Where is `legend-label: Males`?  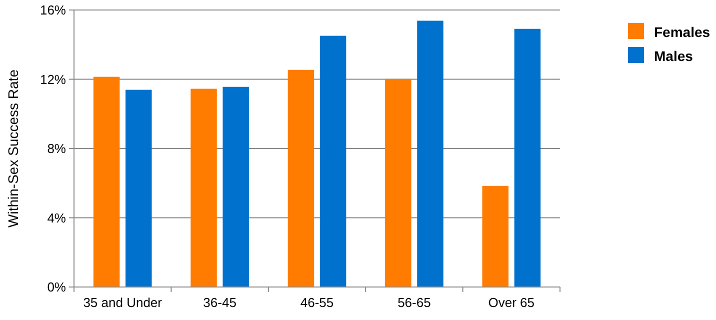
legend-label: Males is located at coordinates (674, 56).